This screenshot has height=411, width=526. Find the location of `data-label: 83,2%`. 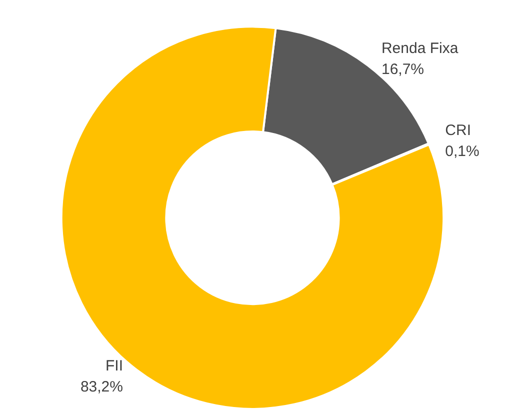

data-label: 83,2% is located at coordinates (101, 387).